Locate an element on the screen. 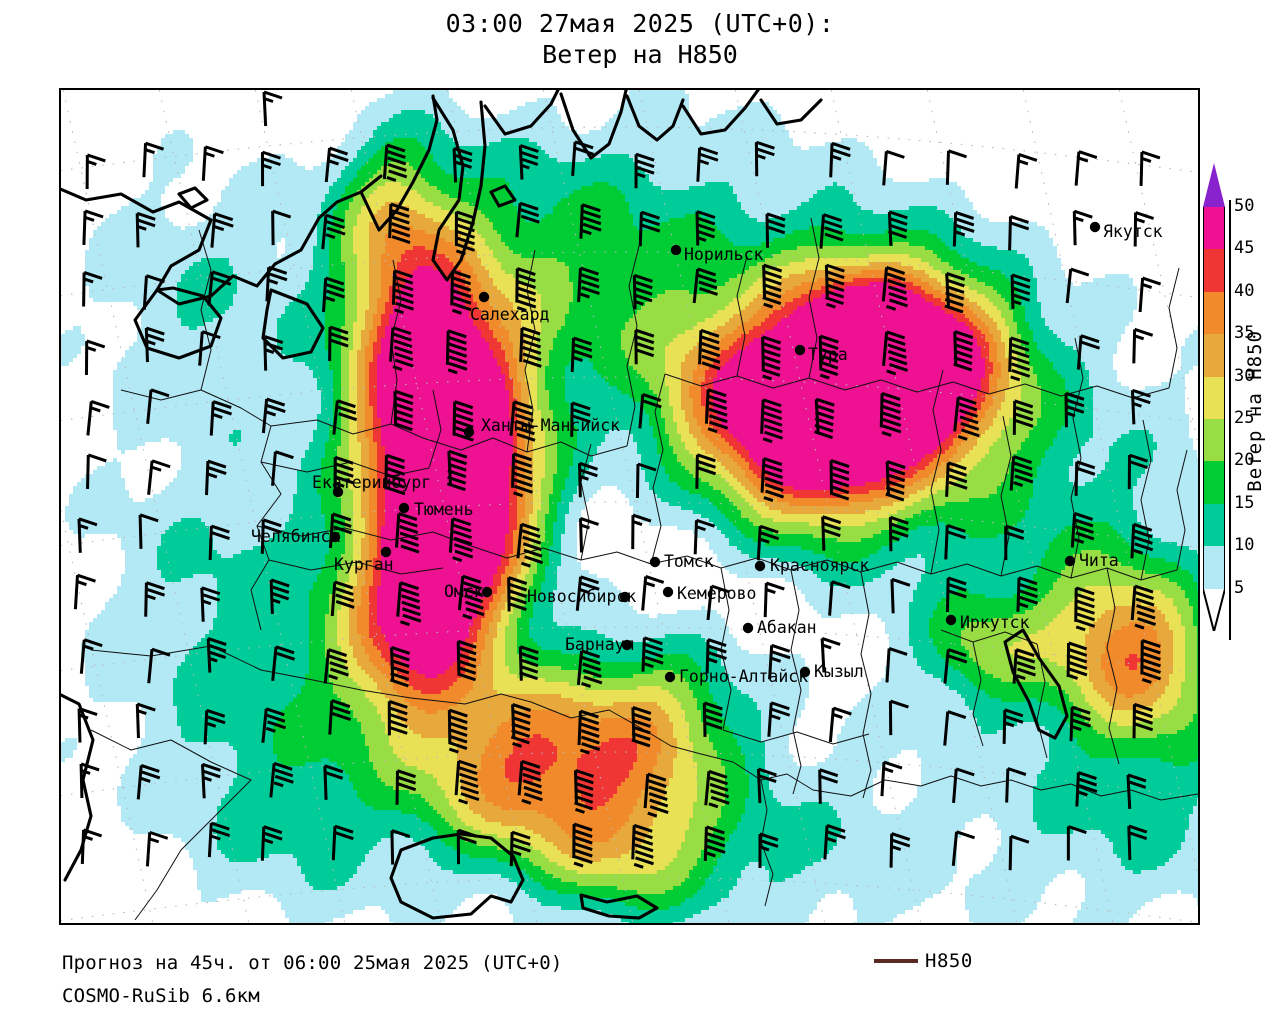  colorbar-tick-40: 40 is located at coordinates (1244, 290).